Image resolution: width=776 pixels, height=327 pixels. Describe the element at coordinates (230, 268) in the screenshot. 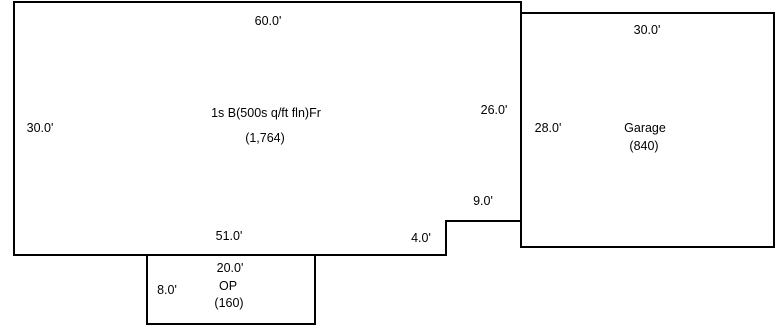

I see `porch-top-dimension: 20.0'` at that location.